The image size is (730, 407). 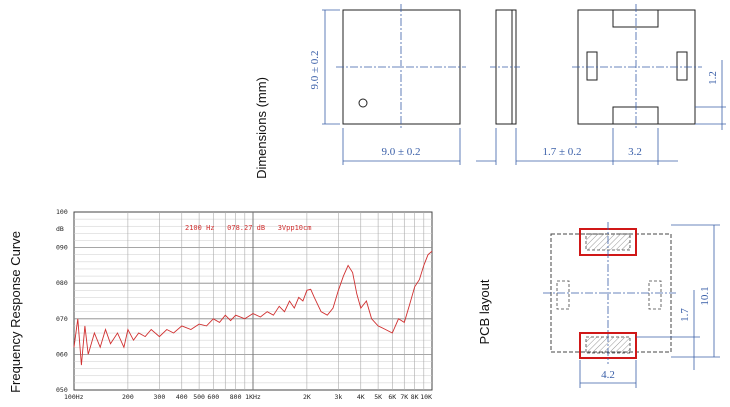 What do you see at coordinates (62, 212) in the screenshot?
I see `y-tick-label: 100` at bounding box center [62, 212].